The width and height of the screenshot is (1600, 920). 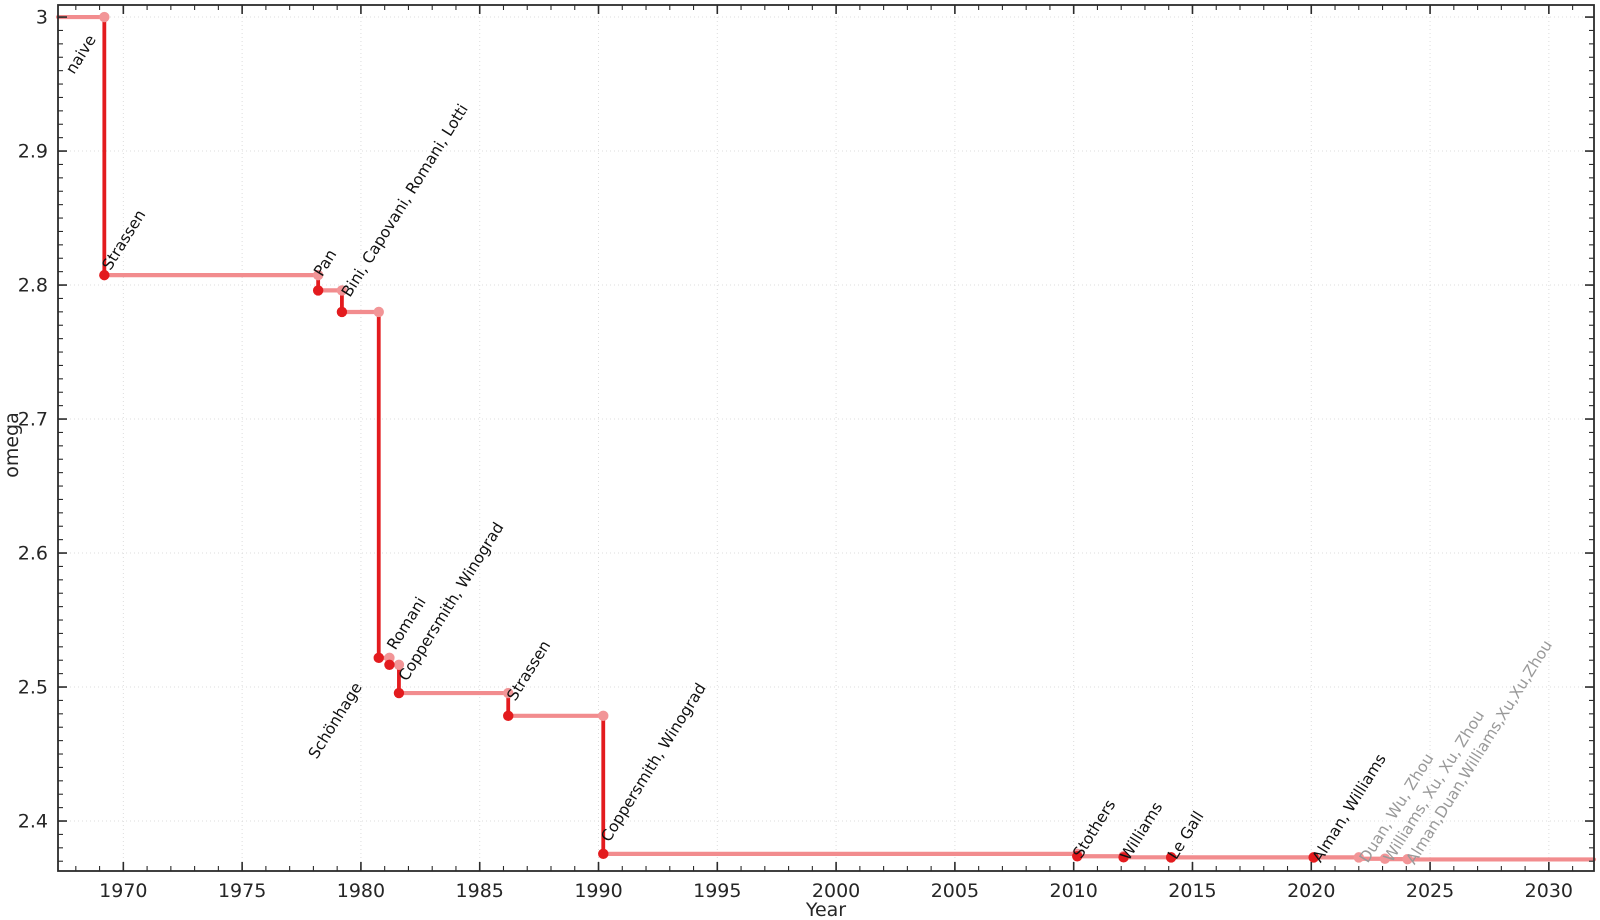 What do you see at coordinates (1549, 891) in the screenshot?
I see `x-tick-label: 2030` at bounding box center [1549, 891].